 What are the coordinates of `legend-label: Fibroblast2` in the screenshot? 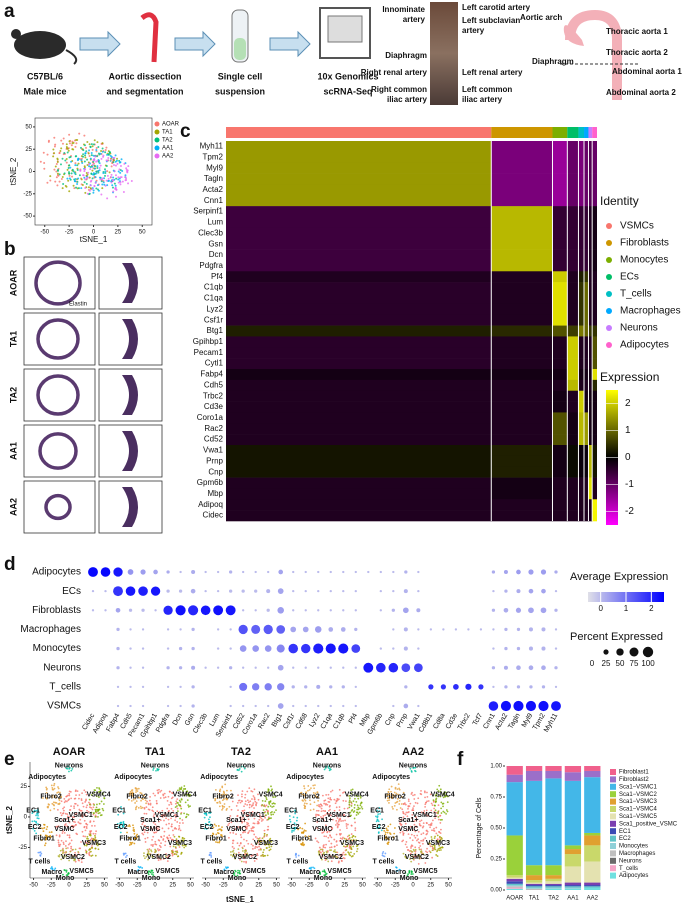 It's located at (634, 780).